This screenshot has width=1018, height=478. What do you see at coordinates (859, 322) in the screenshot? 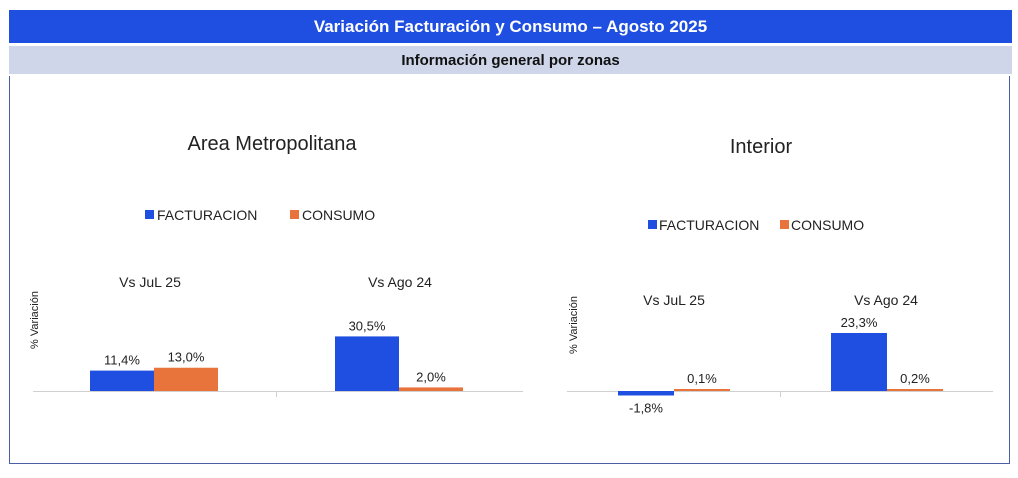
I see `data-label: 23,3%` at bounding box center [859, 322].